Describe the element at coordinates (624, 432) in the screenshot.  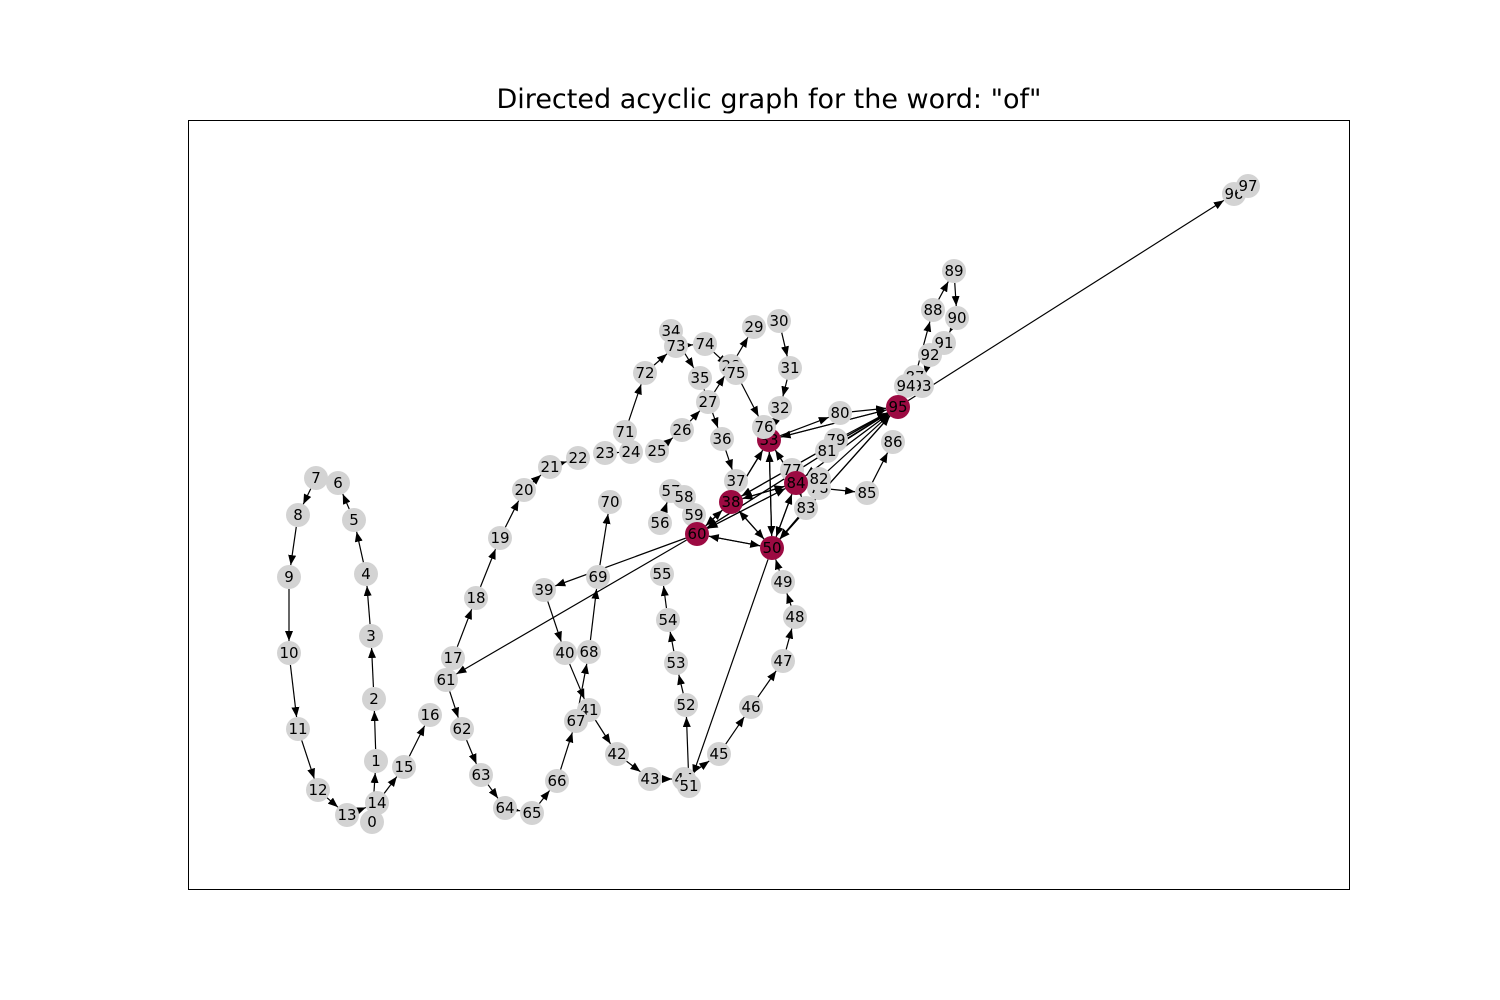
I see `node-label: 71` at that location.